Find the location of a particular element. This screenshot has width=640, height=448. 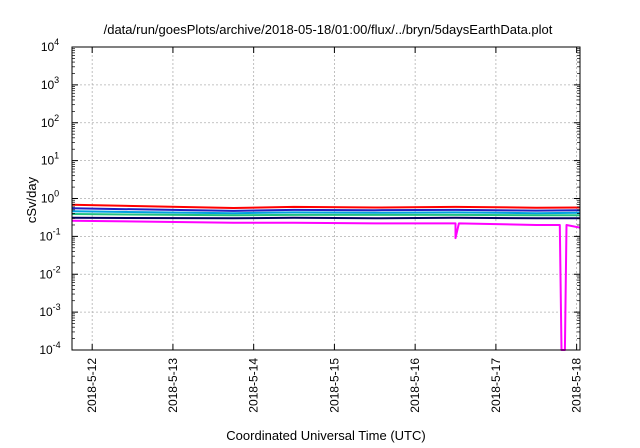

y-tick-label: 10⁻¹ is located at coordinates (49, 234).